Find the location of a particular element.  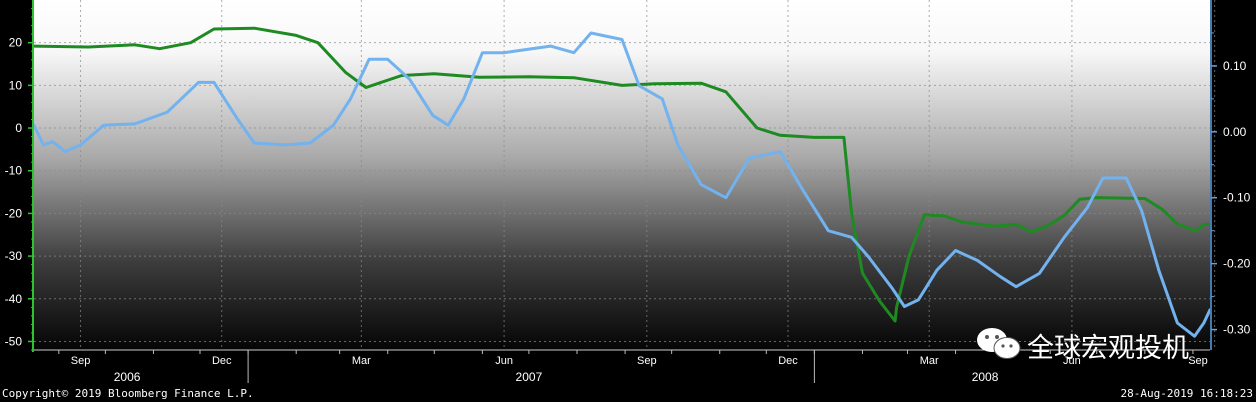

timestamp-text: 28-Aug-2019 16:18:23 is located at coordinates (1187, 393).